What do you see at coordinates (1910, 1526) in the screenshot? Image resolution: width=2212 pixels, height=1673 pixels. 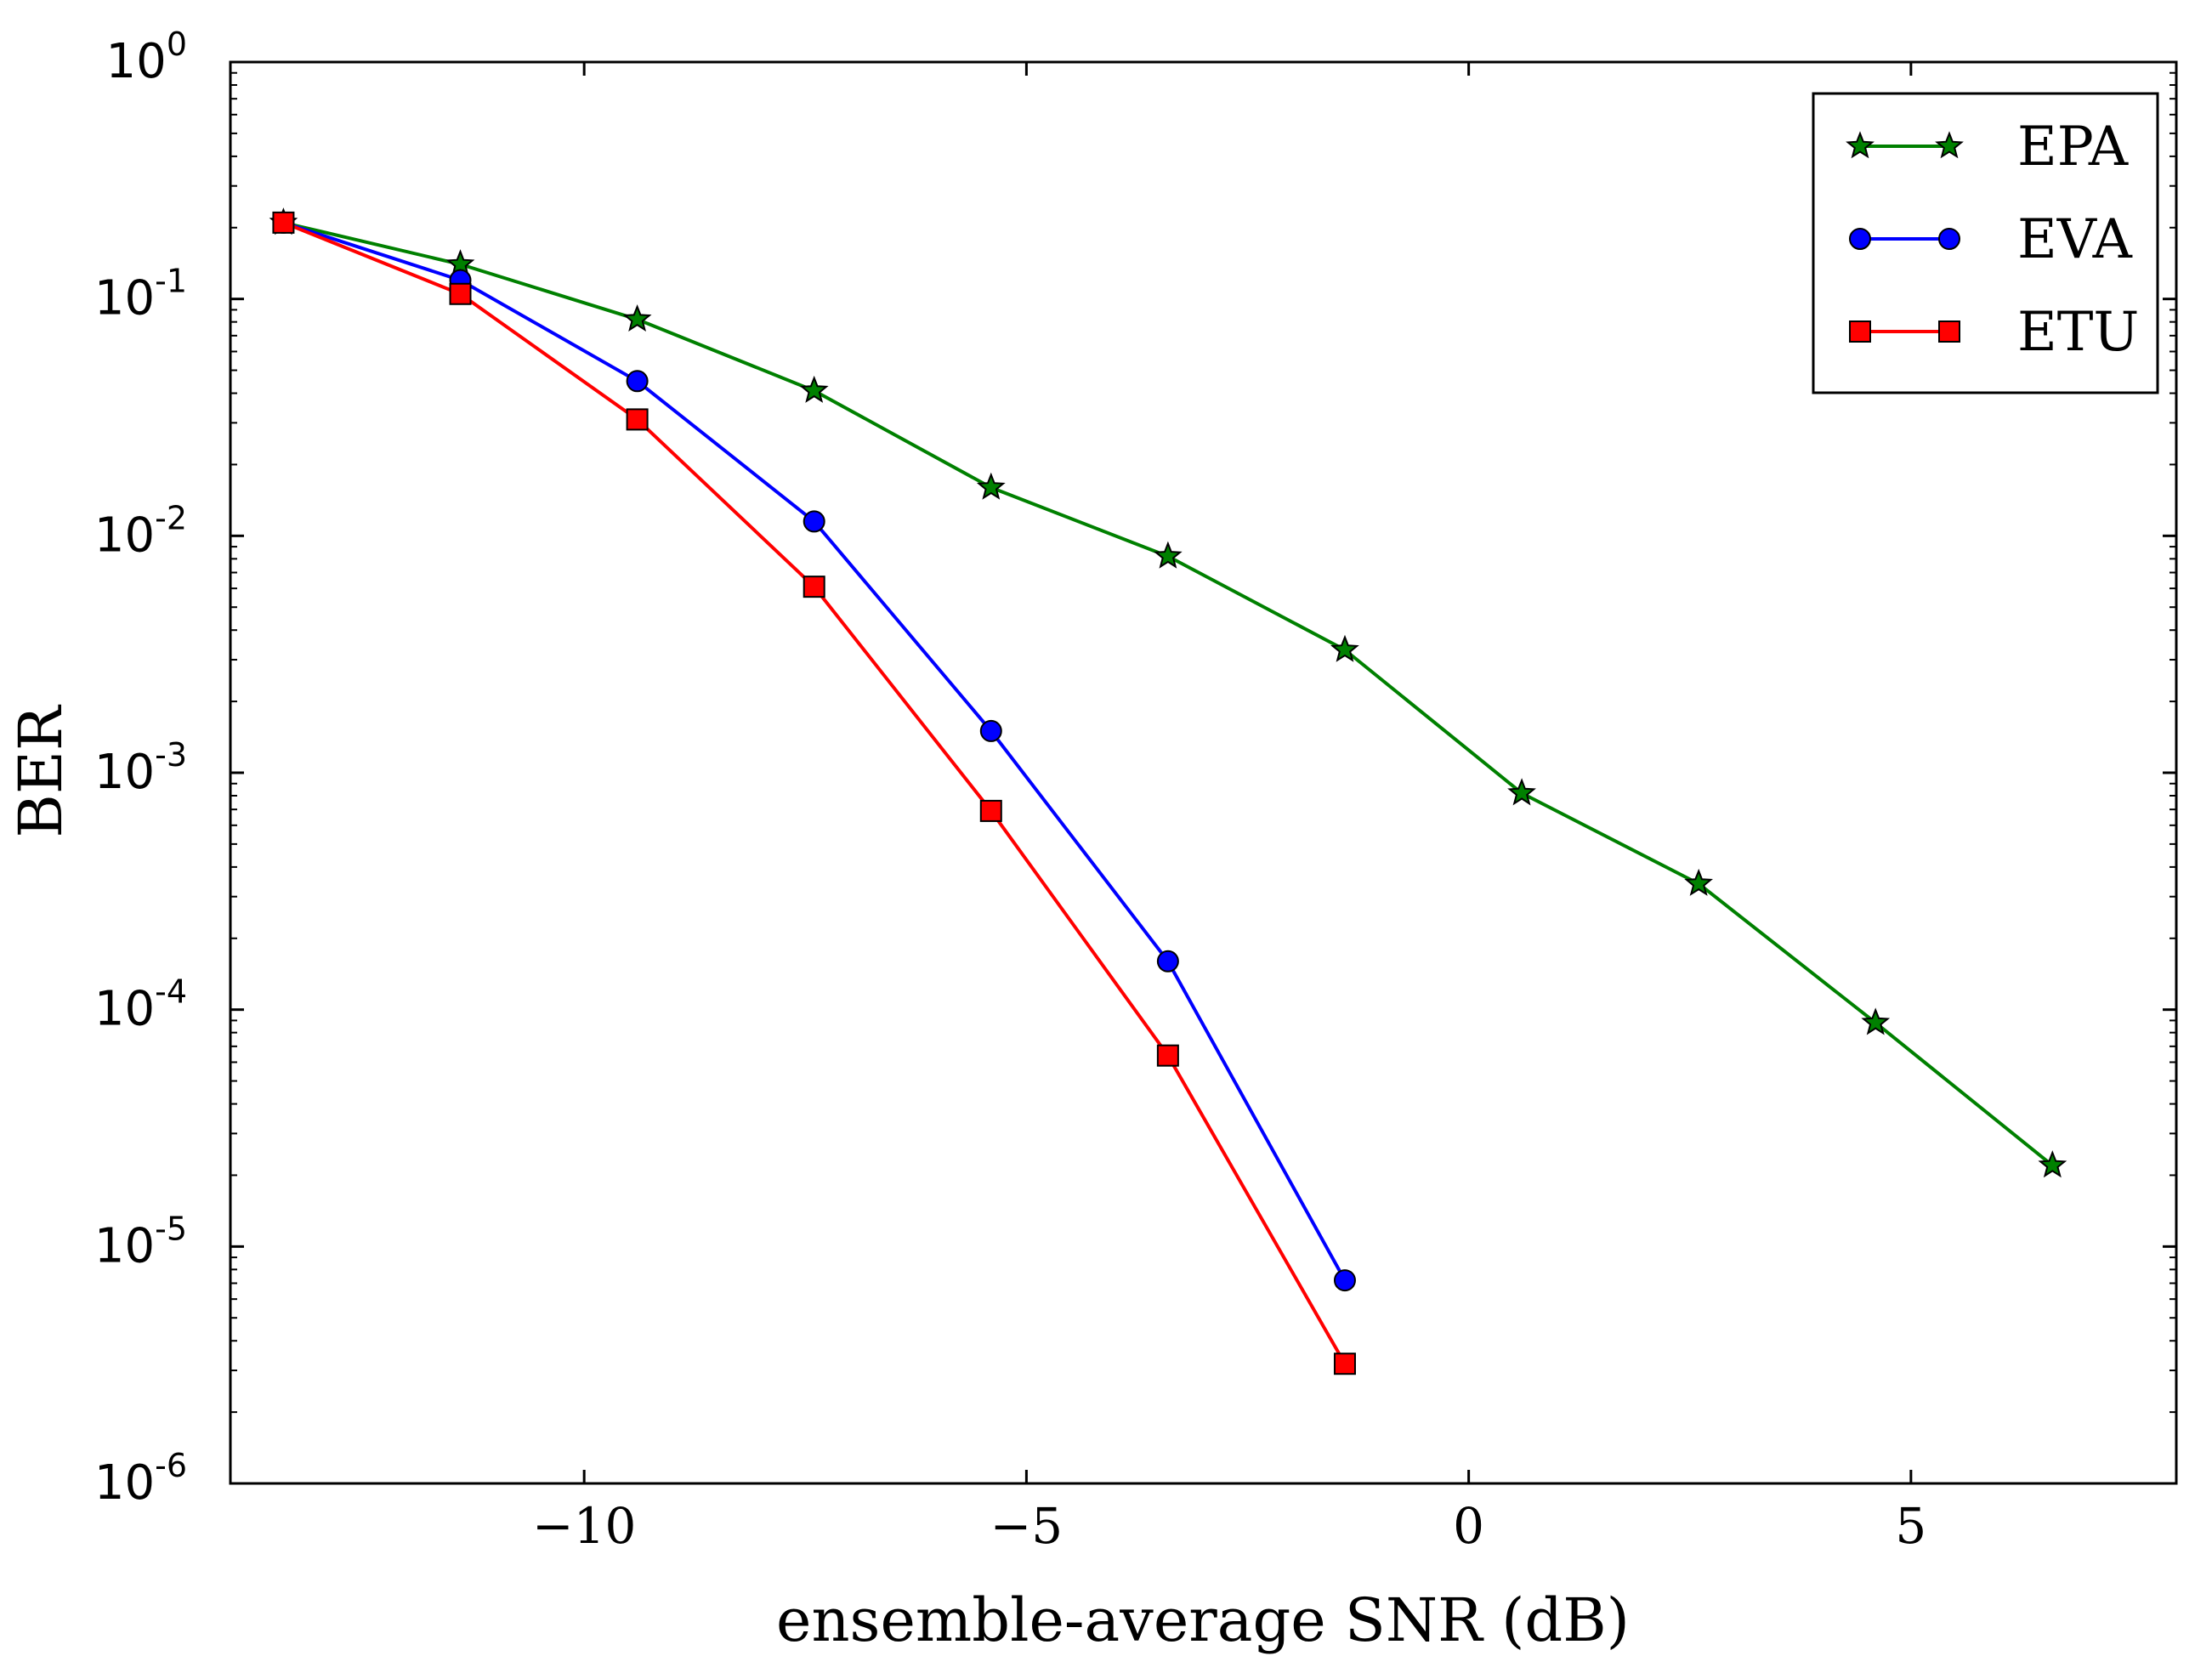 I see `x-tick-label: 5` at bounding box center [1910, 1526].